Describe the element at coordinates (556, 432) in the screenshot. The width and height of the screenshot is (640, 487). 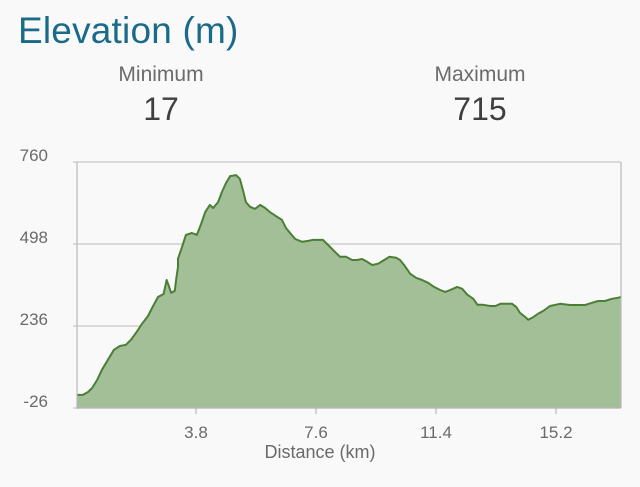
I see `x-tick-label: 15.2` at that location.